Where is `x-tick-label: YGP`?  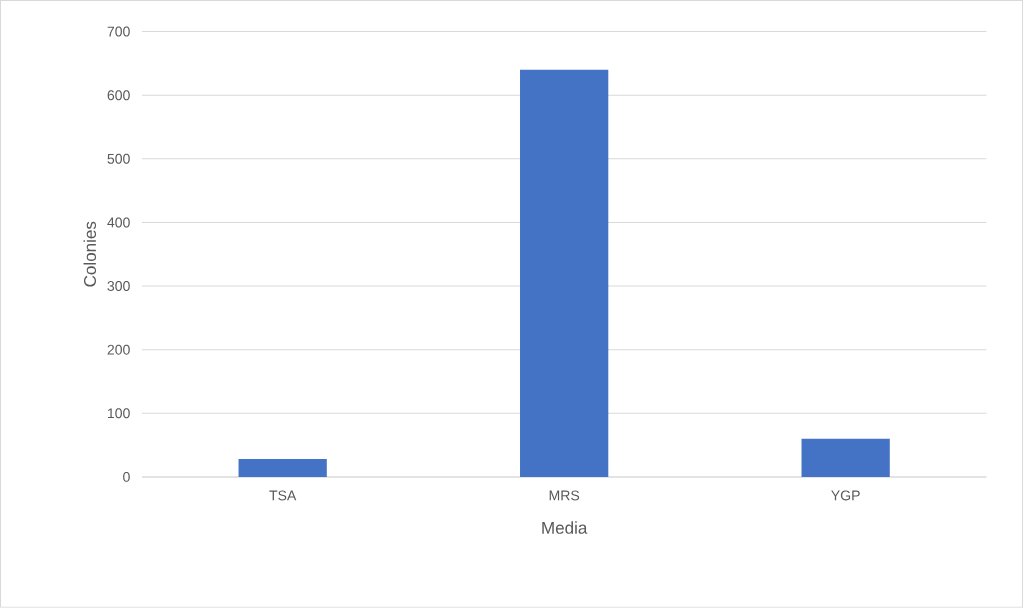 x-tick-label: YGP is located at coordinates (845, 495).